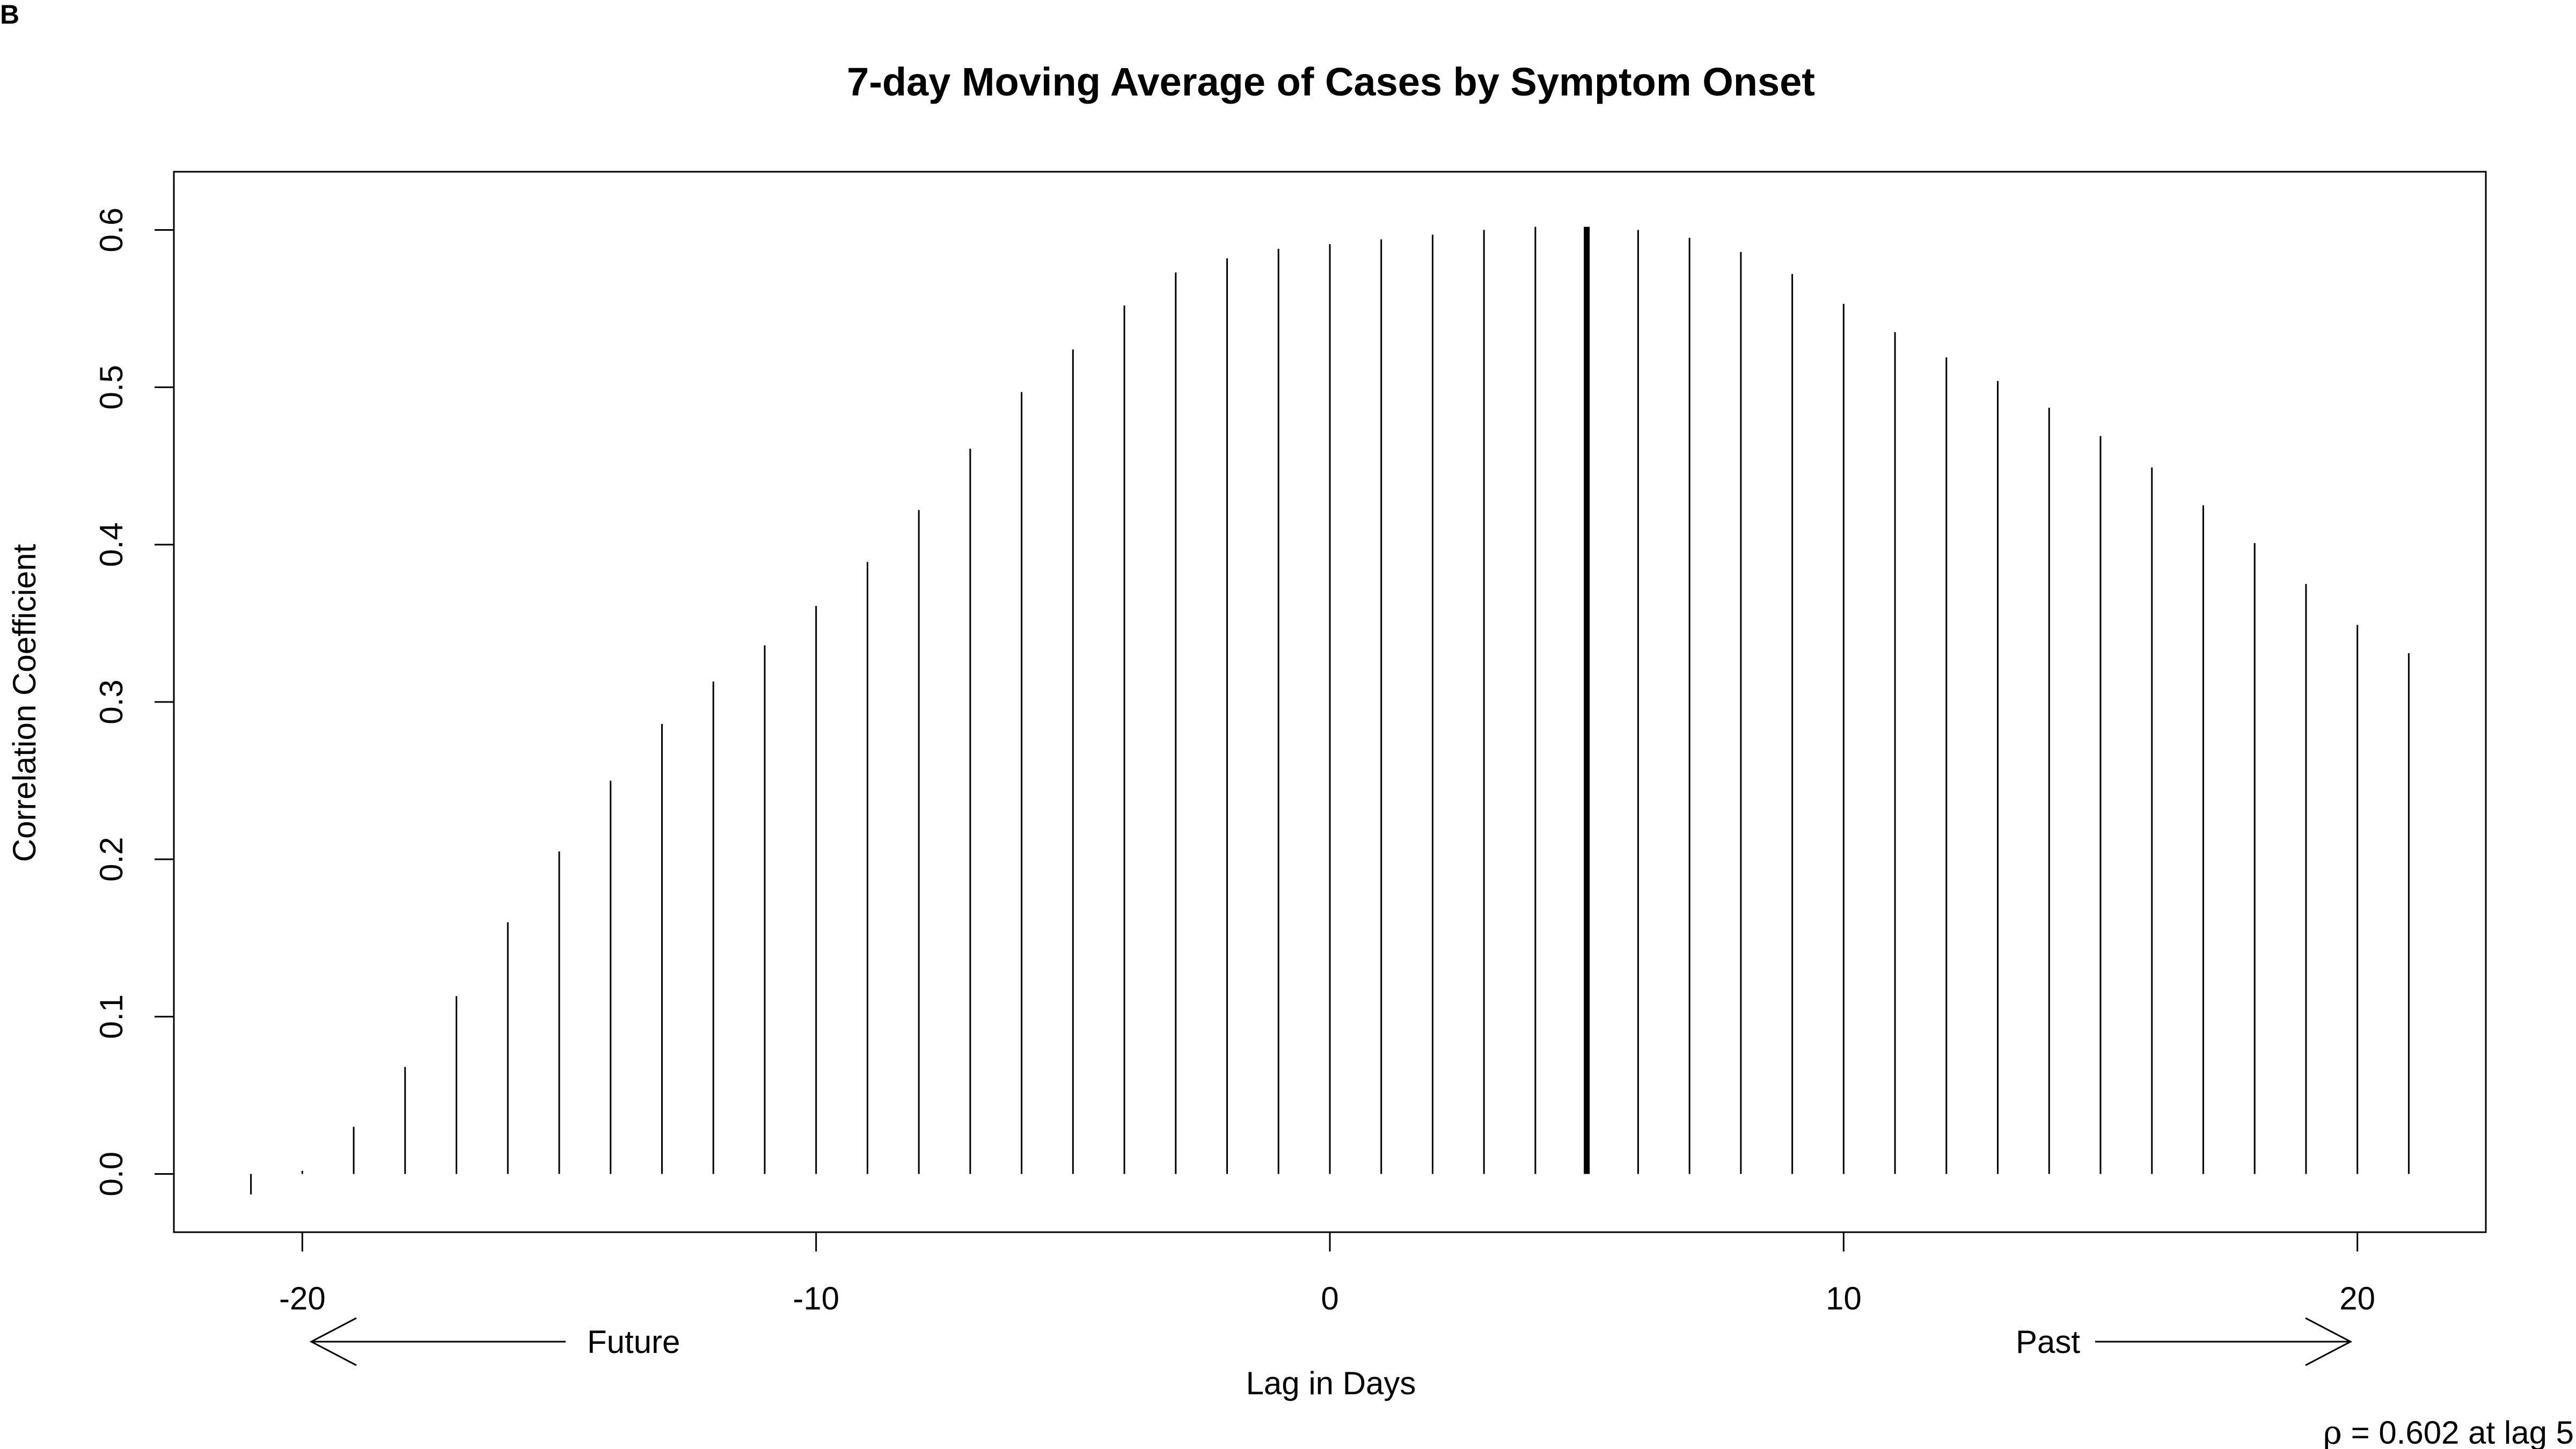 The width and height of the screenshot is (2576, 1449). I want to click on x-tick-label: -10, so click(816, 1298).